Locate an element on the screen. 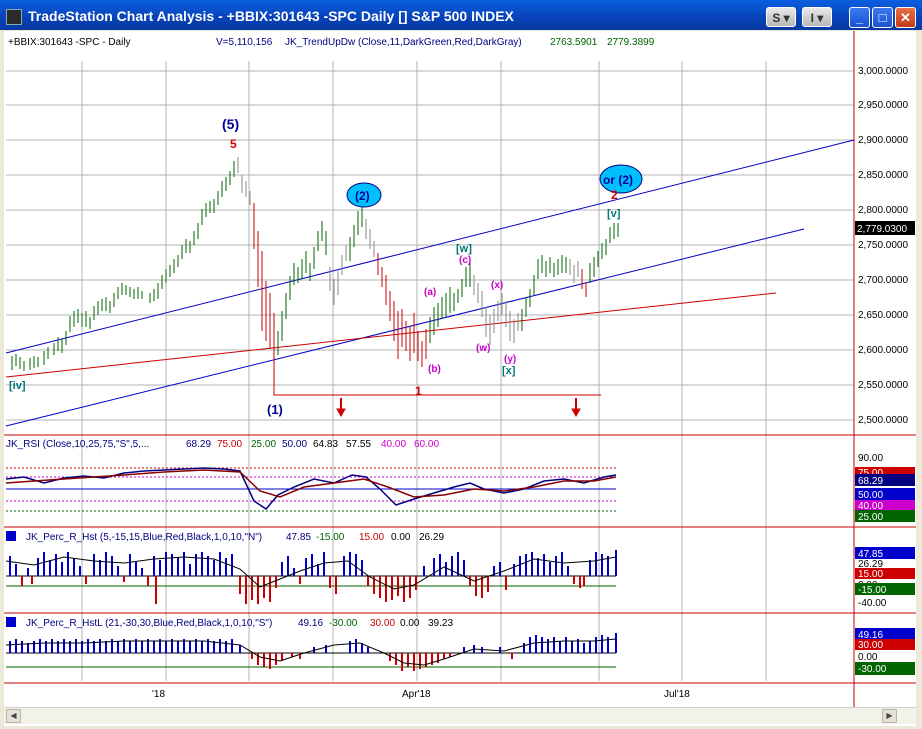 This screenshot has height=729, width=922. perc2-axis: 49.16 30.00 0.00 -30.00 is located at coordinates (885, 651).